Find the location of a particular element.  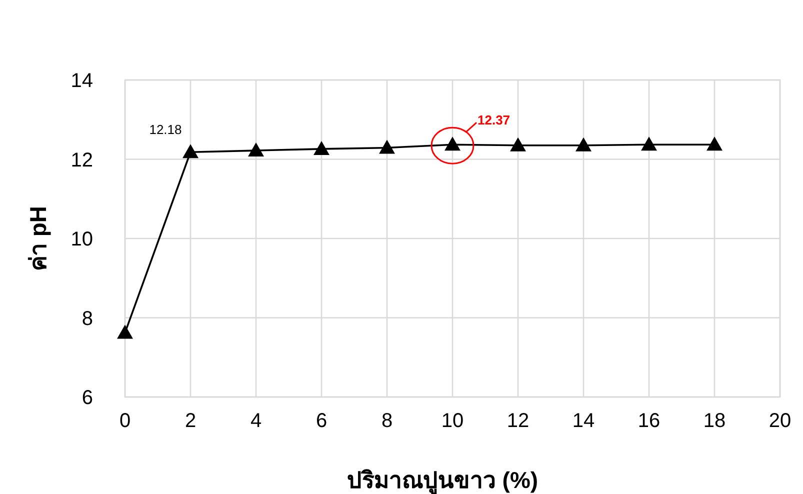

x-tick-label: 12 is located at coordinates (518, 421).